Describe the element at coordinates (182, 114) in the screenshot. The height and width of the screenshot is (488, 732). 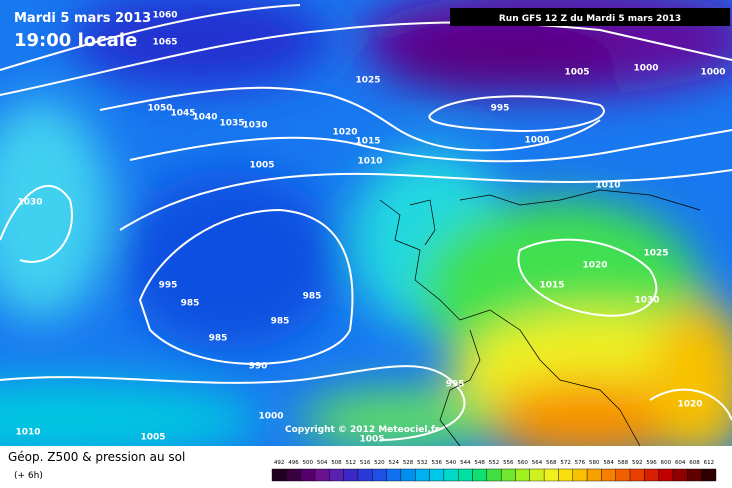
I see `isobar-label: 1045` at that location.